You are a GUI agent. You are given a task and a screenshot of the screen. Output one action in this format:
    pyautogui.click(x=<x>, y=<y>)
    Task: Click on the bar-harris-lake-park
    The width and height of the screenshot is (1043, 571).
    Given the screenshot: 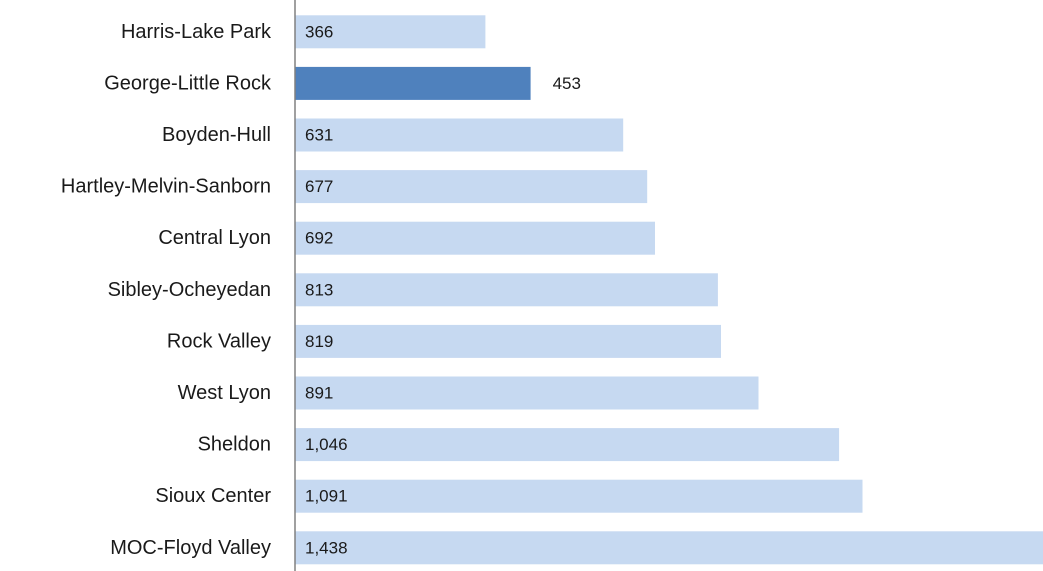 What is the action you would take?
    pyautogui.click(x=390, y=32)
    